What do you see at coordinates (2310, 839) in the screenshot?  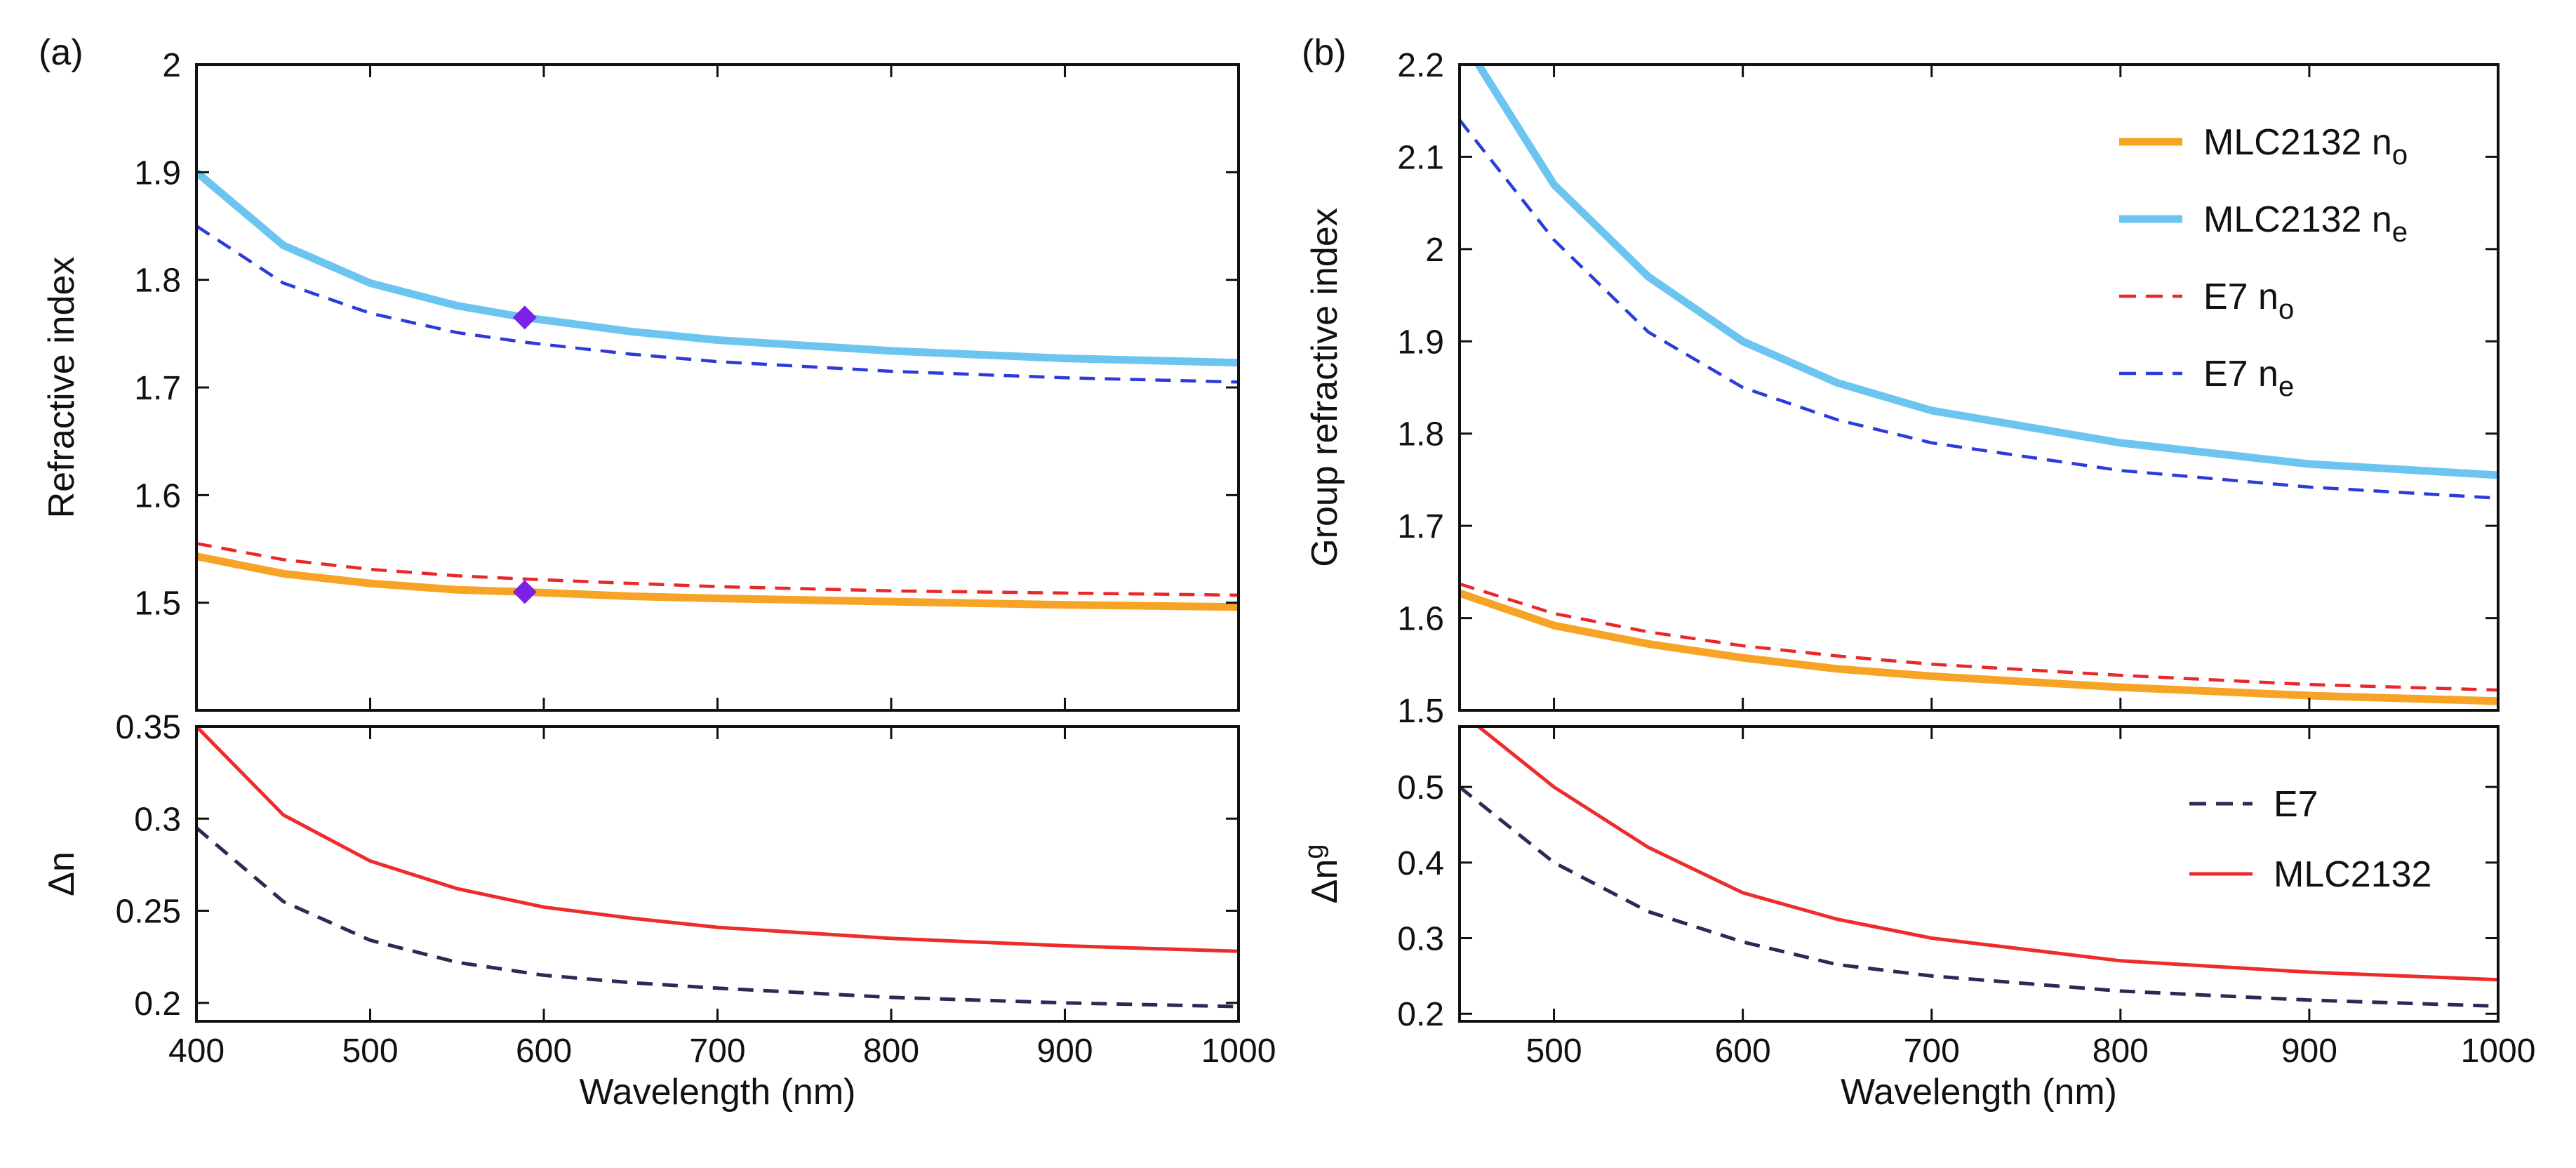 I see `legend: E7 MLC2132` at bounding box center [2310, 839].